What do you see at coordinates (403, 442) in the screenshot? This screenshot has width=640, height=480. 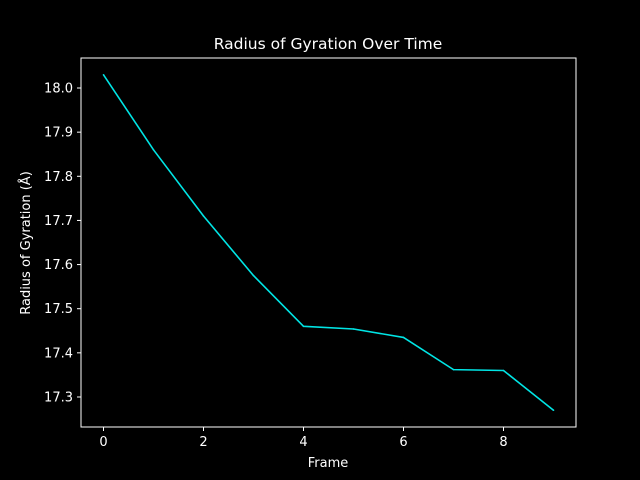 I see `x-tick-label: 6` at bounding box center [403, 442].